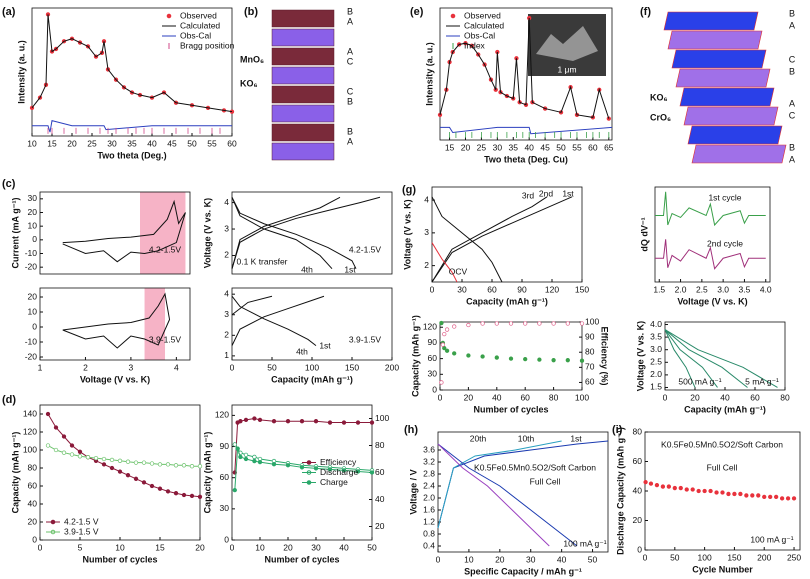 This screenshot has width=810, height=579. Describe the element at coordinates (584, 543) in the screenshot. I see `annotation: 100 mA g⁻¹` at that location.